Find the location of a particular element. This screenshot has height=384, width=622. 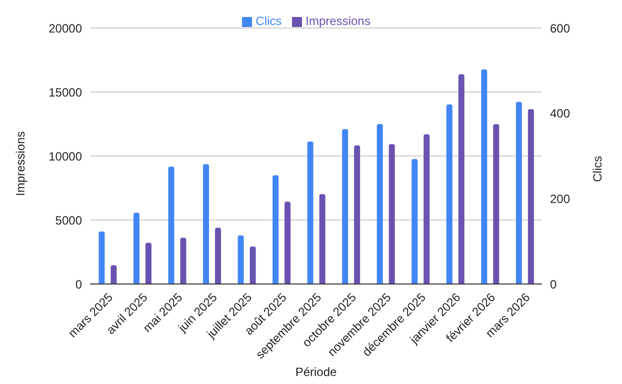

y2-tick-label: 0 is located at coordinates (553, 284).